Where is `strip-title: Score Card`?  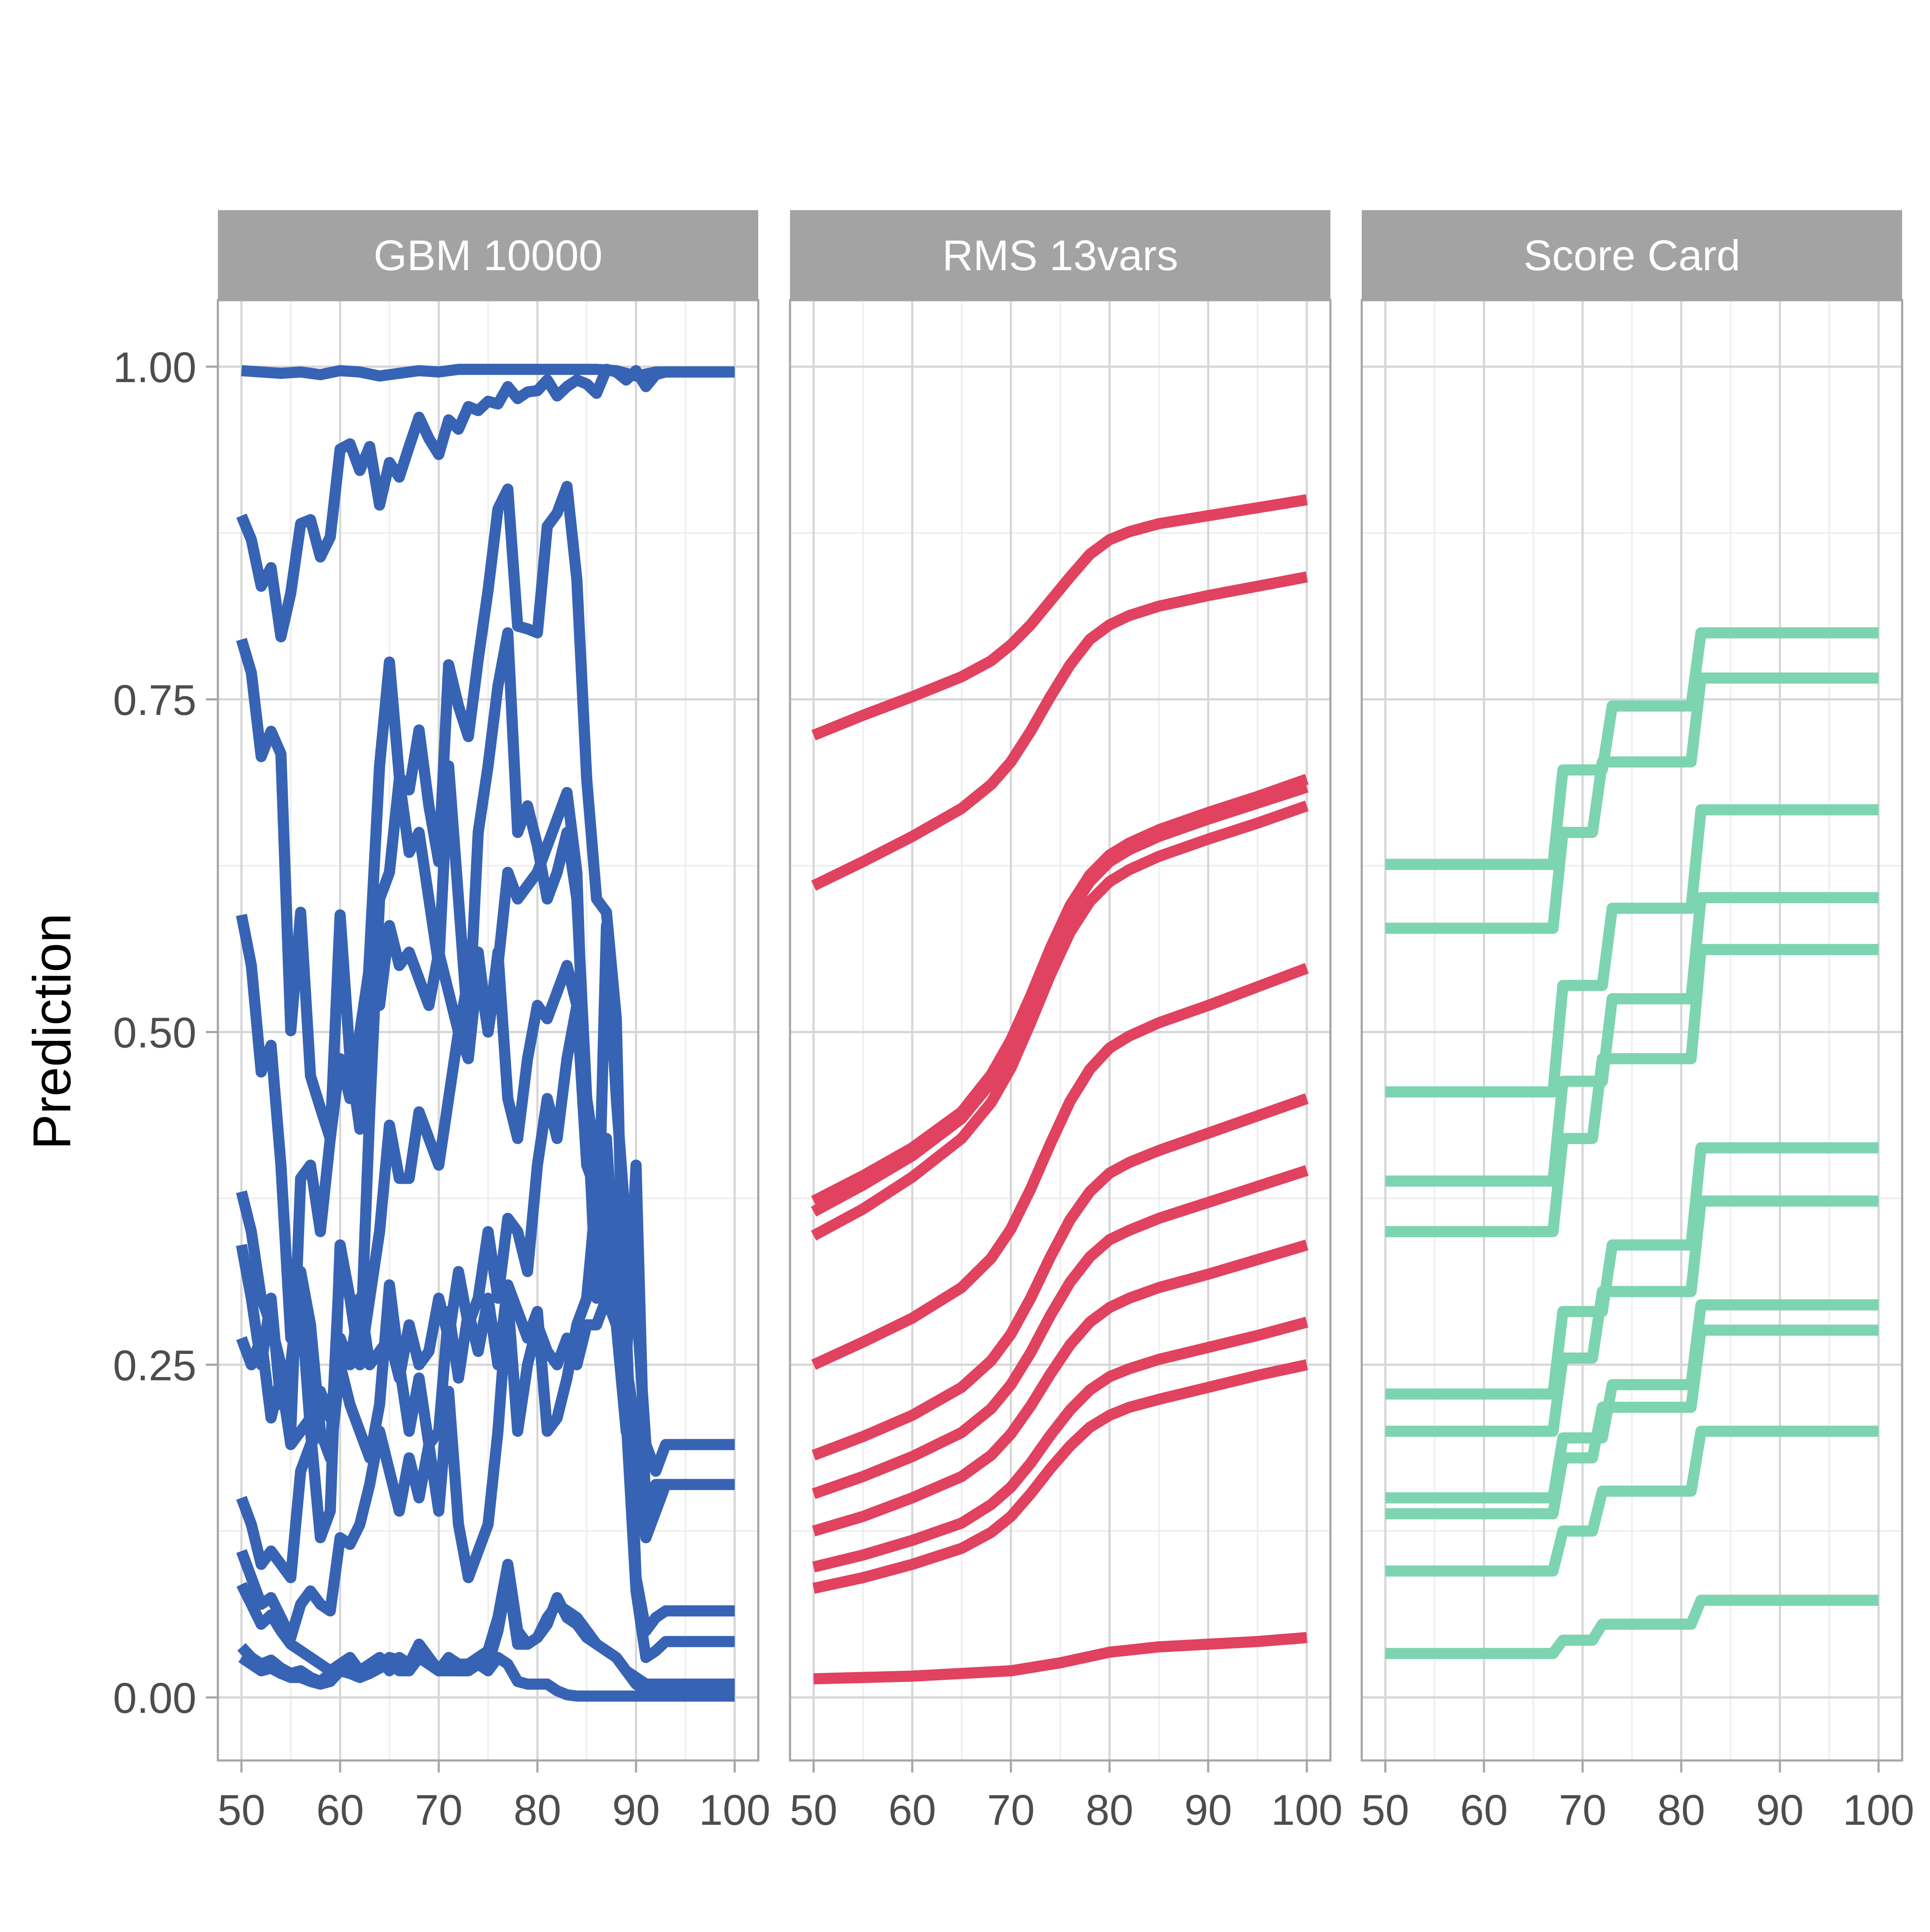 strip-title: Score Card is located at coordinates (1631, 256).